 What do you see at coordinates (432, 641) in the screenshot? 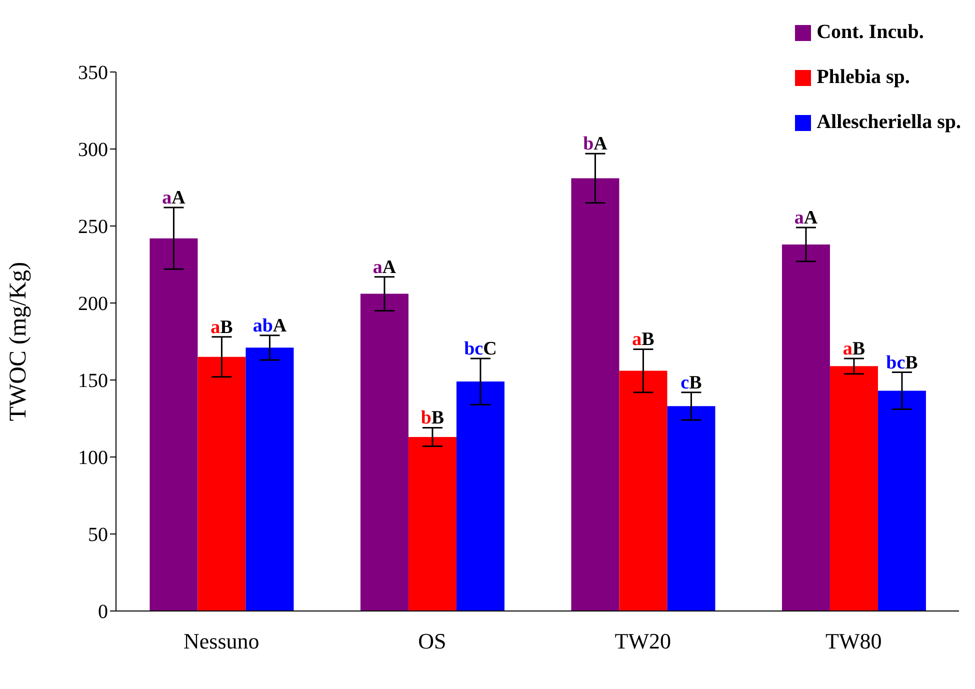
I see `x-tick-label: OS` at bounding box center [432, 641].